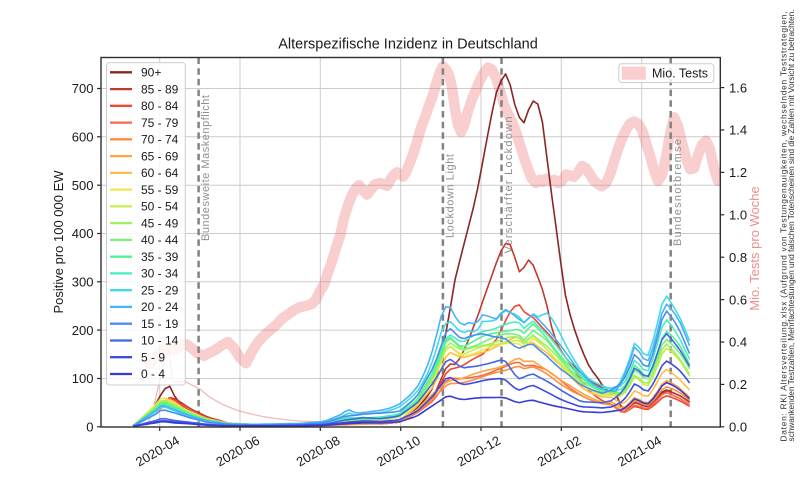 This screenshot has width=800, height=485. I want to click on svg-text: 75 - 79, so click(160, 123).